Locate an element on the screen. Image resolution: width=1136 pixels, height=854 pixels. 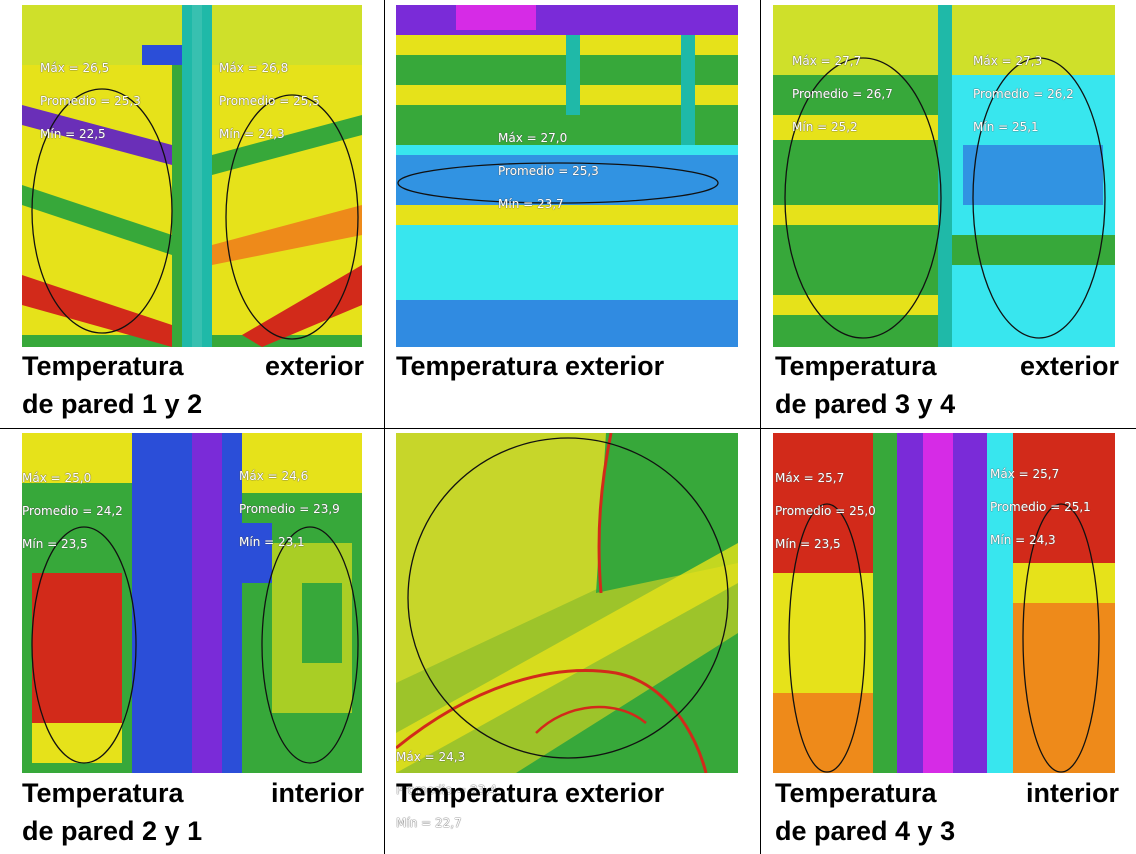
avg-temp: Promedio = 23,9 is located at coordinates (289, 509).